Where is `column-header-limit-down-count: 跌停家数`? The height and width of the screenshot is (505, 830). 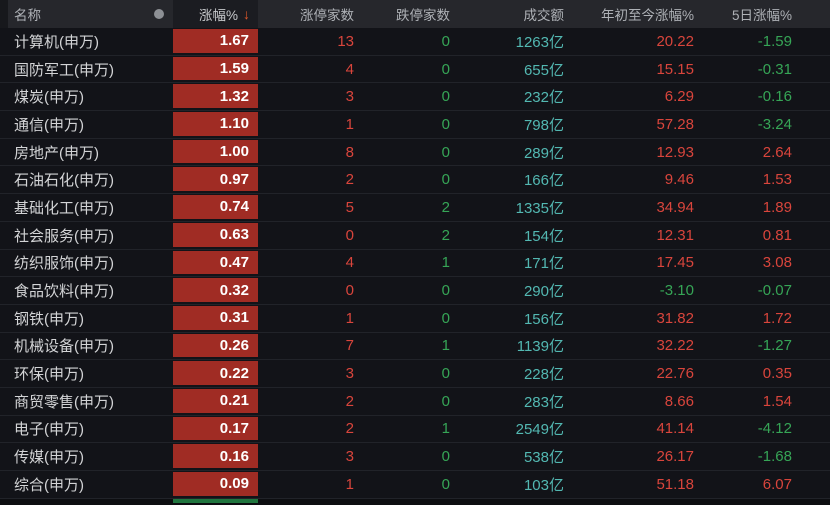 column-header-limit-down-count: 跌停家数 is located at coordinates (423, 15).